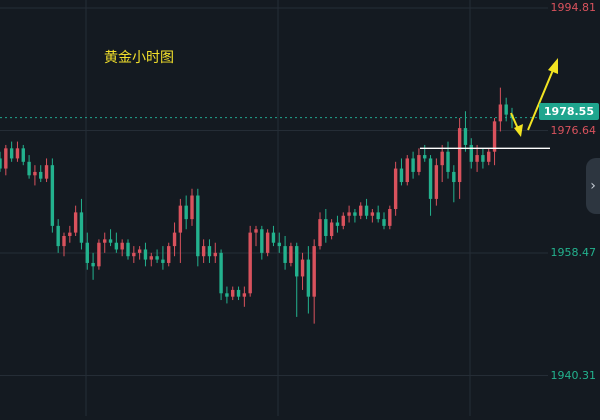 This screenshot has width=600, height=420. What do you see at coordinates (573, 7) in the screenshot?
I see `y-tick-label: 1994.81` at bounding box center [573, 7].